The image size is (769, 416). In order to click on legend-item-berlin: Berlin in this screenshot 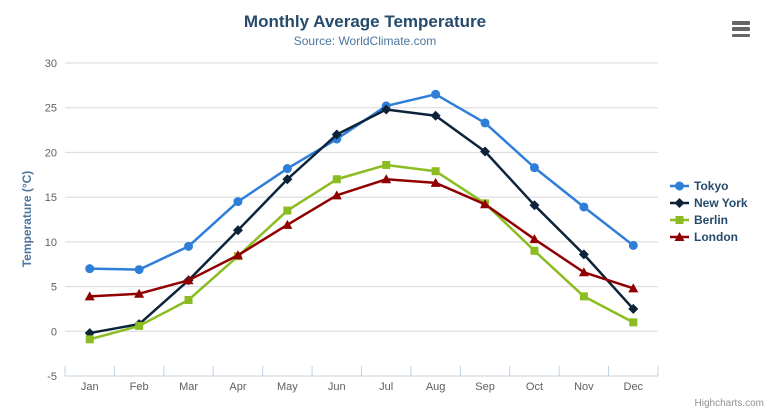, I will do `click(709, 219)`.